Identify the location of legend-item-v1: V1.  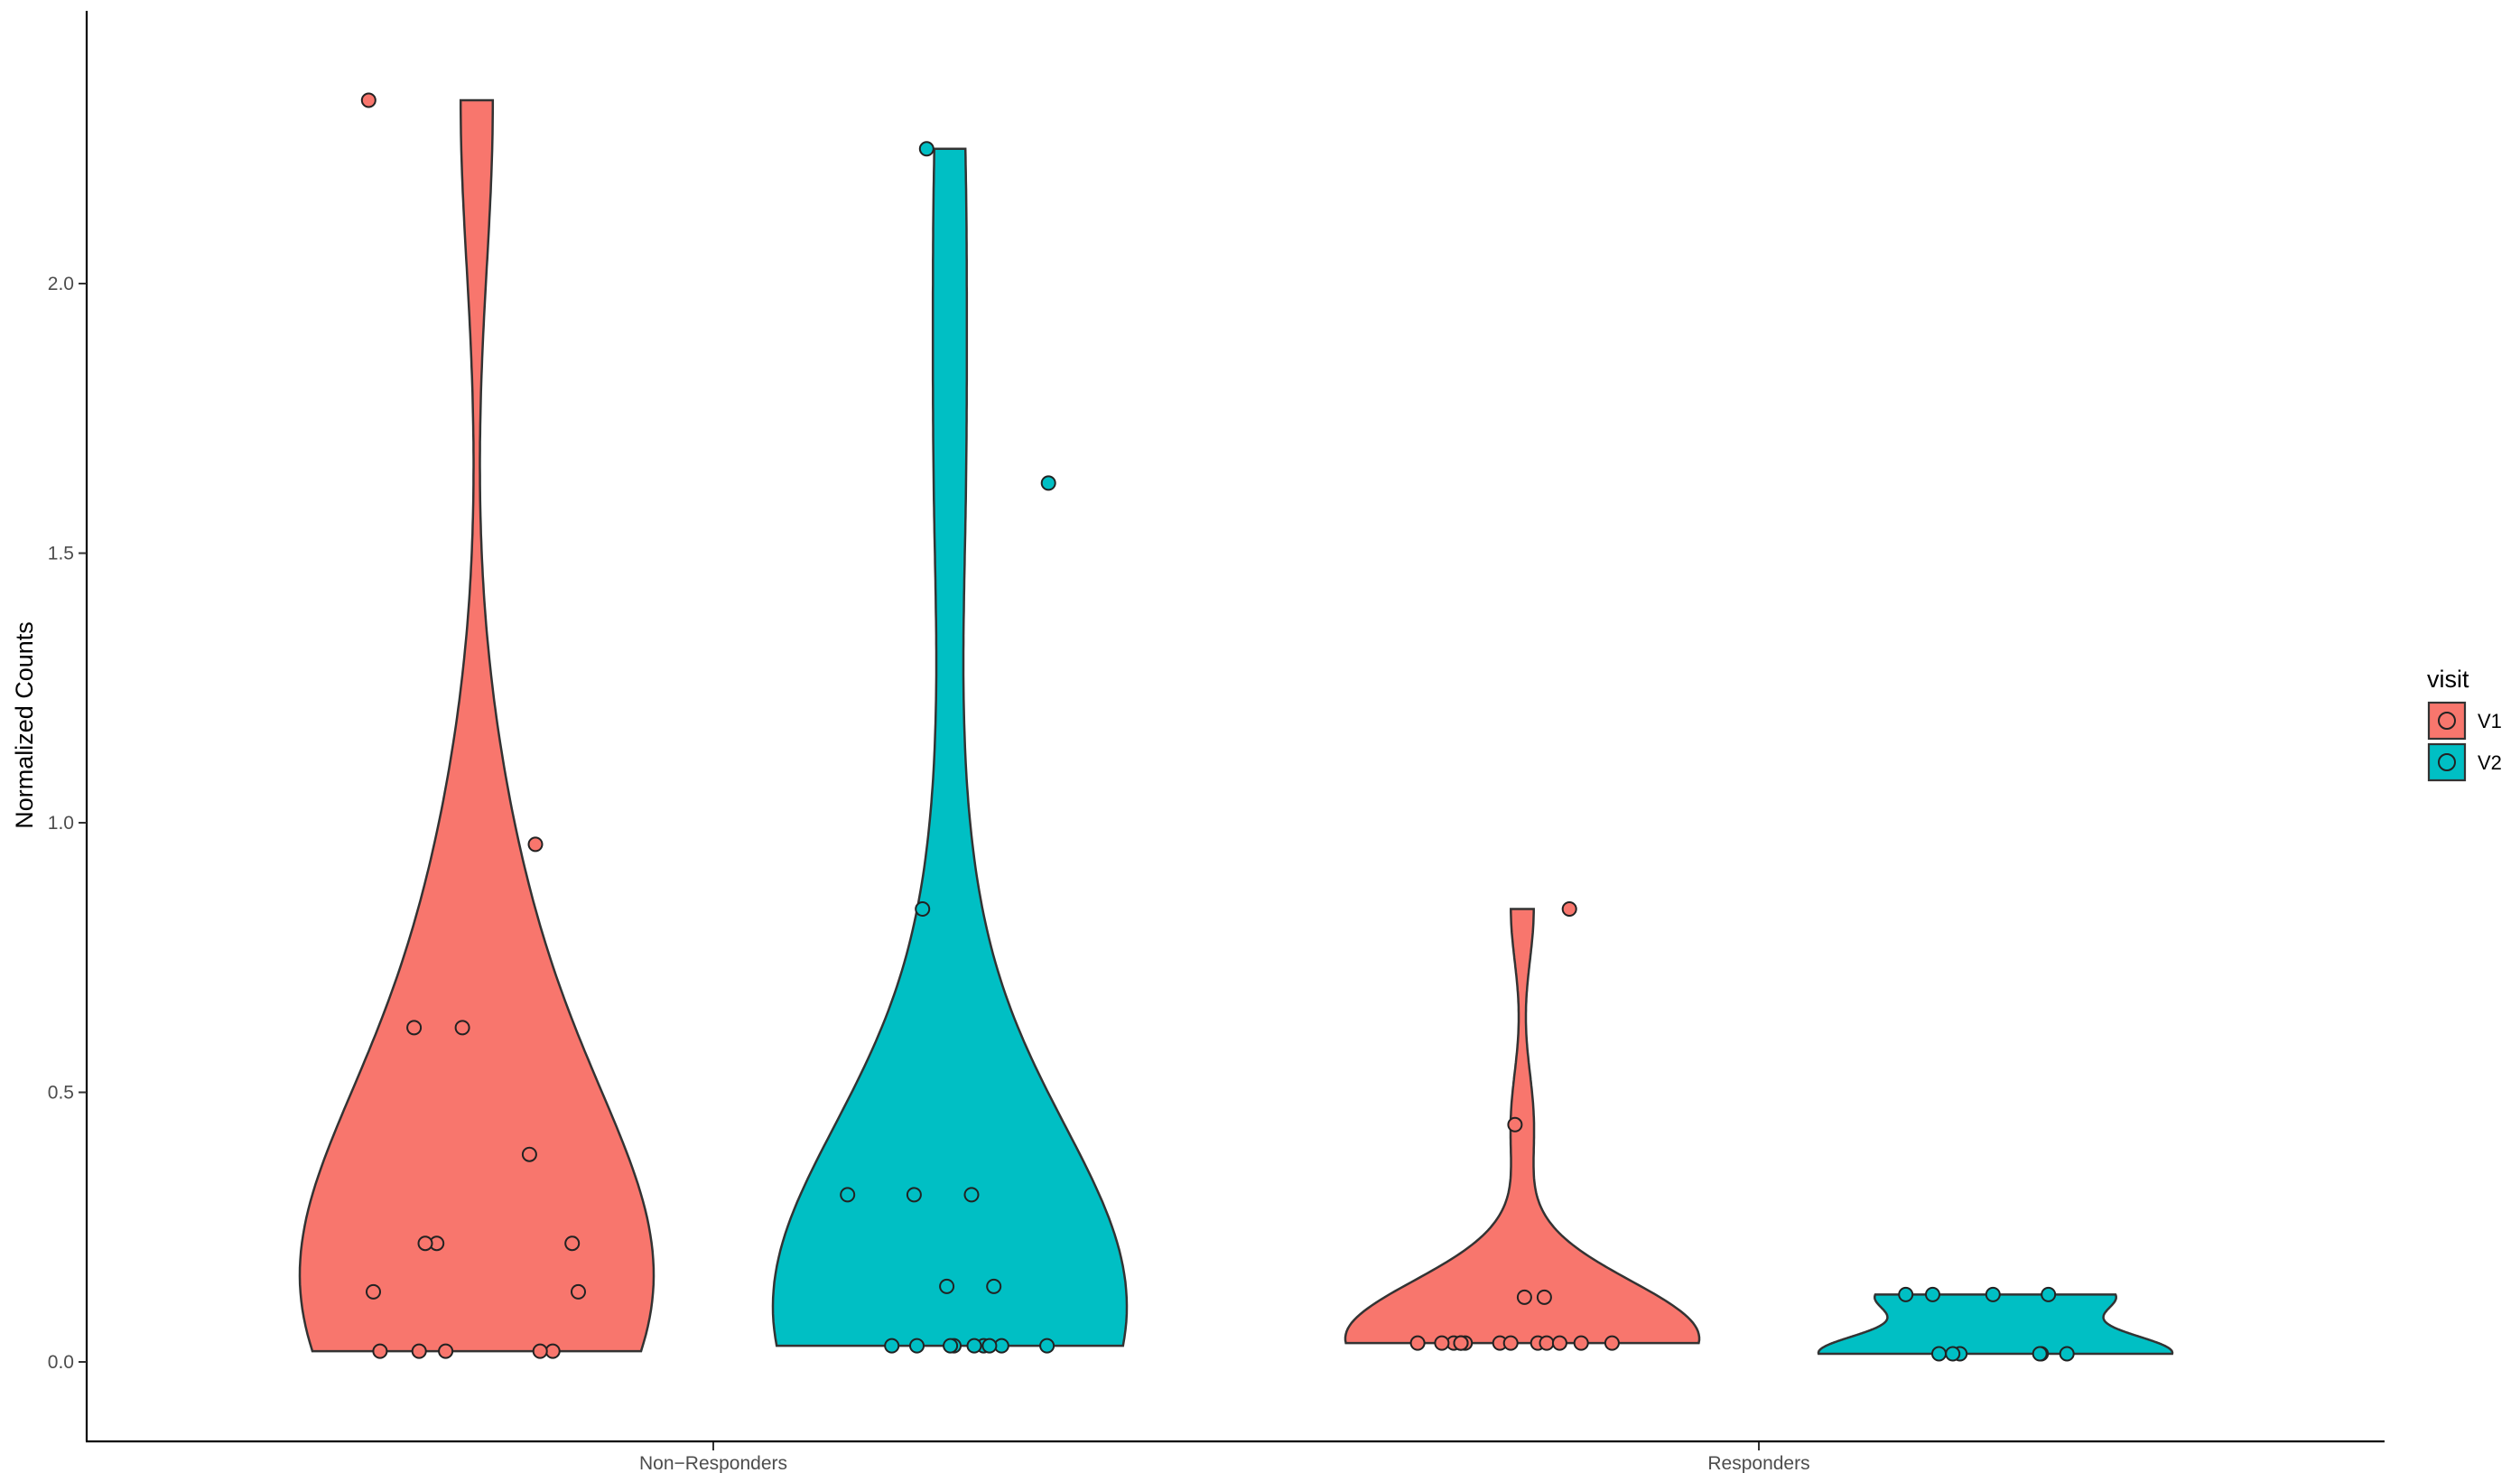
(2464, 721).